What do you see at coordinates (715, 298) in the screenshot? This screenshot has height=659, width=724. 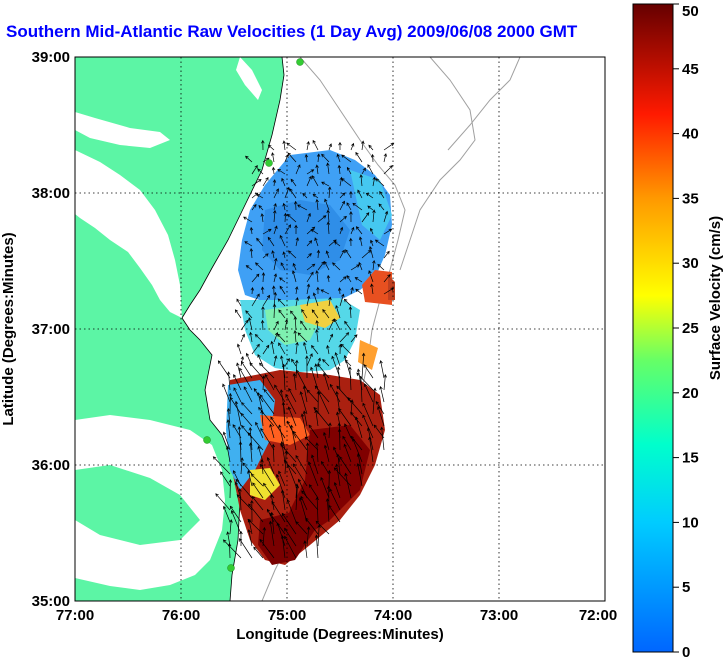 I see `colorbar-label: Surface Velocity (cm/s)` at bounding box center [715, 298].